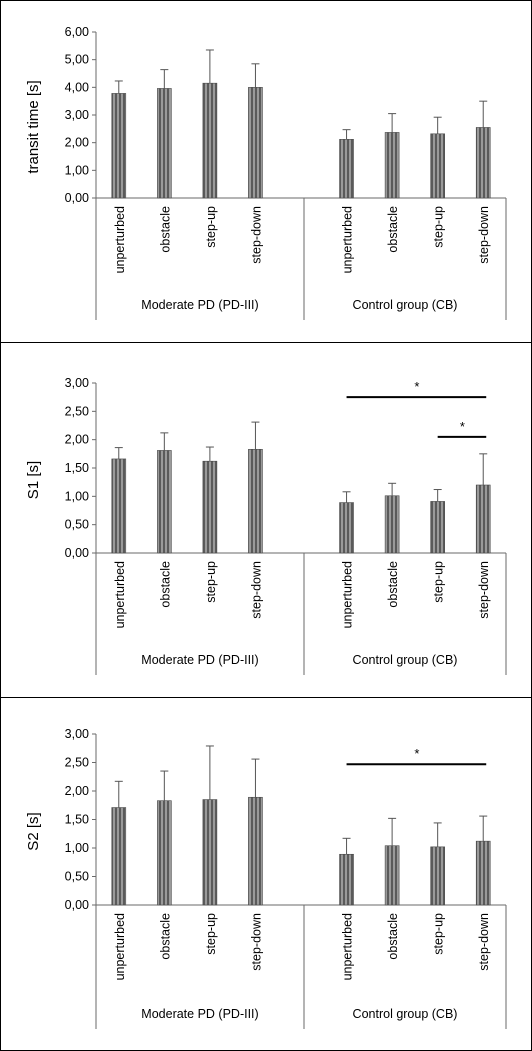 This screenshot has width=532, height=1051. What do you see at coordinates (77, 60) in the screenshot?
I see `y-tick-label: 5,00` at bounding box center [77, 60].